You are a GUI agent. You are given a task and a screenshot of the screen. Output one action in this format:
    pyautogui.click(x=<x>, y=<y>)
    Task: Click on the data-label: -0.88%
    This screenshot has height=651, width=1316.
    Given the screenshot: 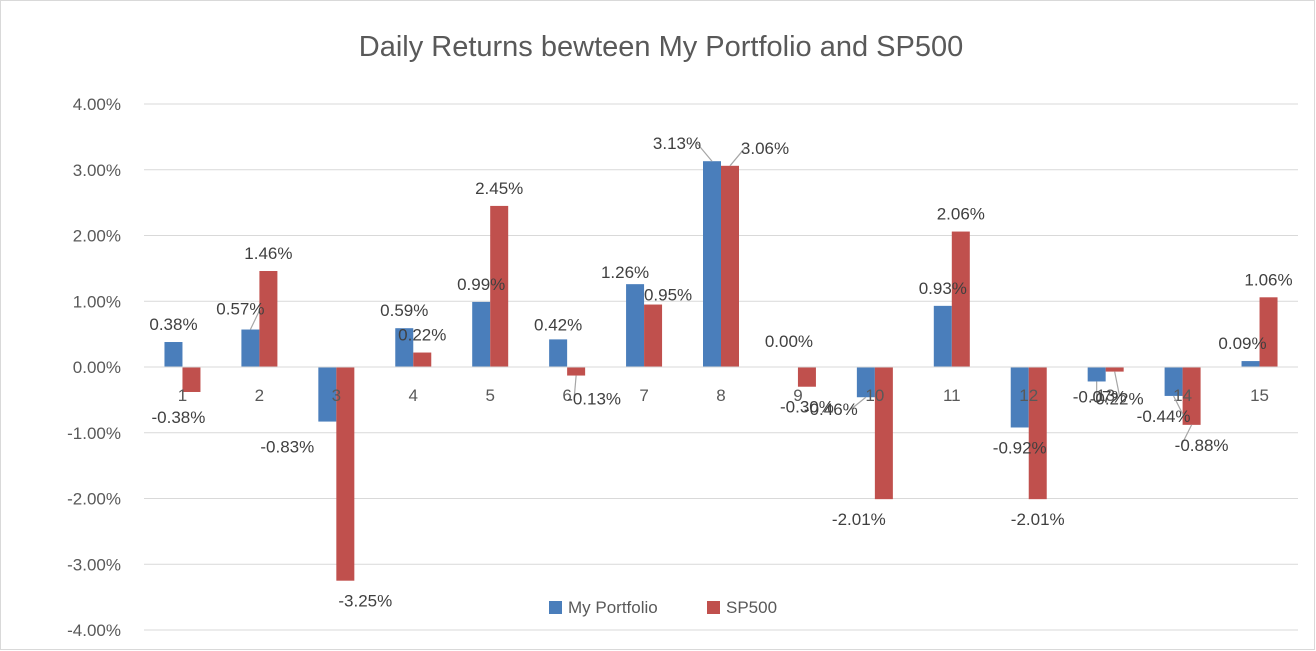 What is the action you would take?
    pyautogui.click(x=1202, y=445)
    